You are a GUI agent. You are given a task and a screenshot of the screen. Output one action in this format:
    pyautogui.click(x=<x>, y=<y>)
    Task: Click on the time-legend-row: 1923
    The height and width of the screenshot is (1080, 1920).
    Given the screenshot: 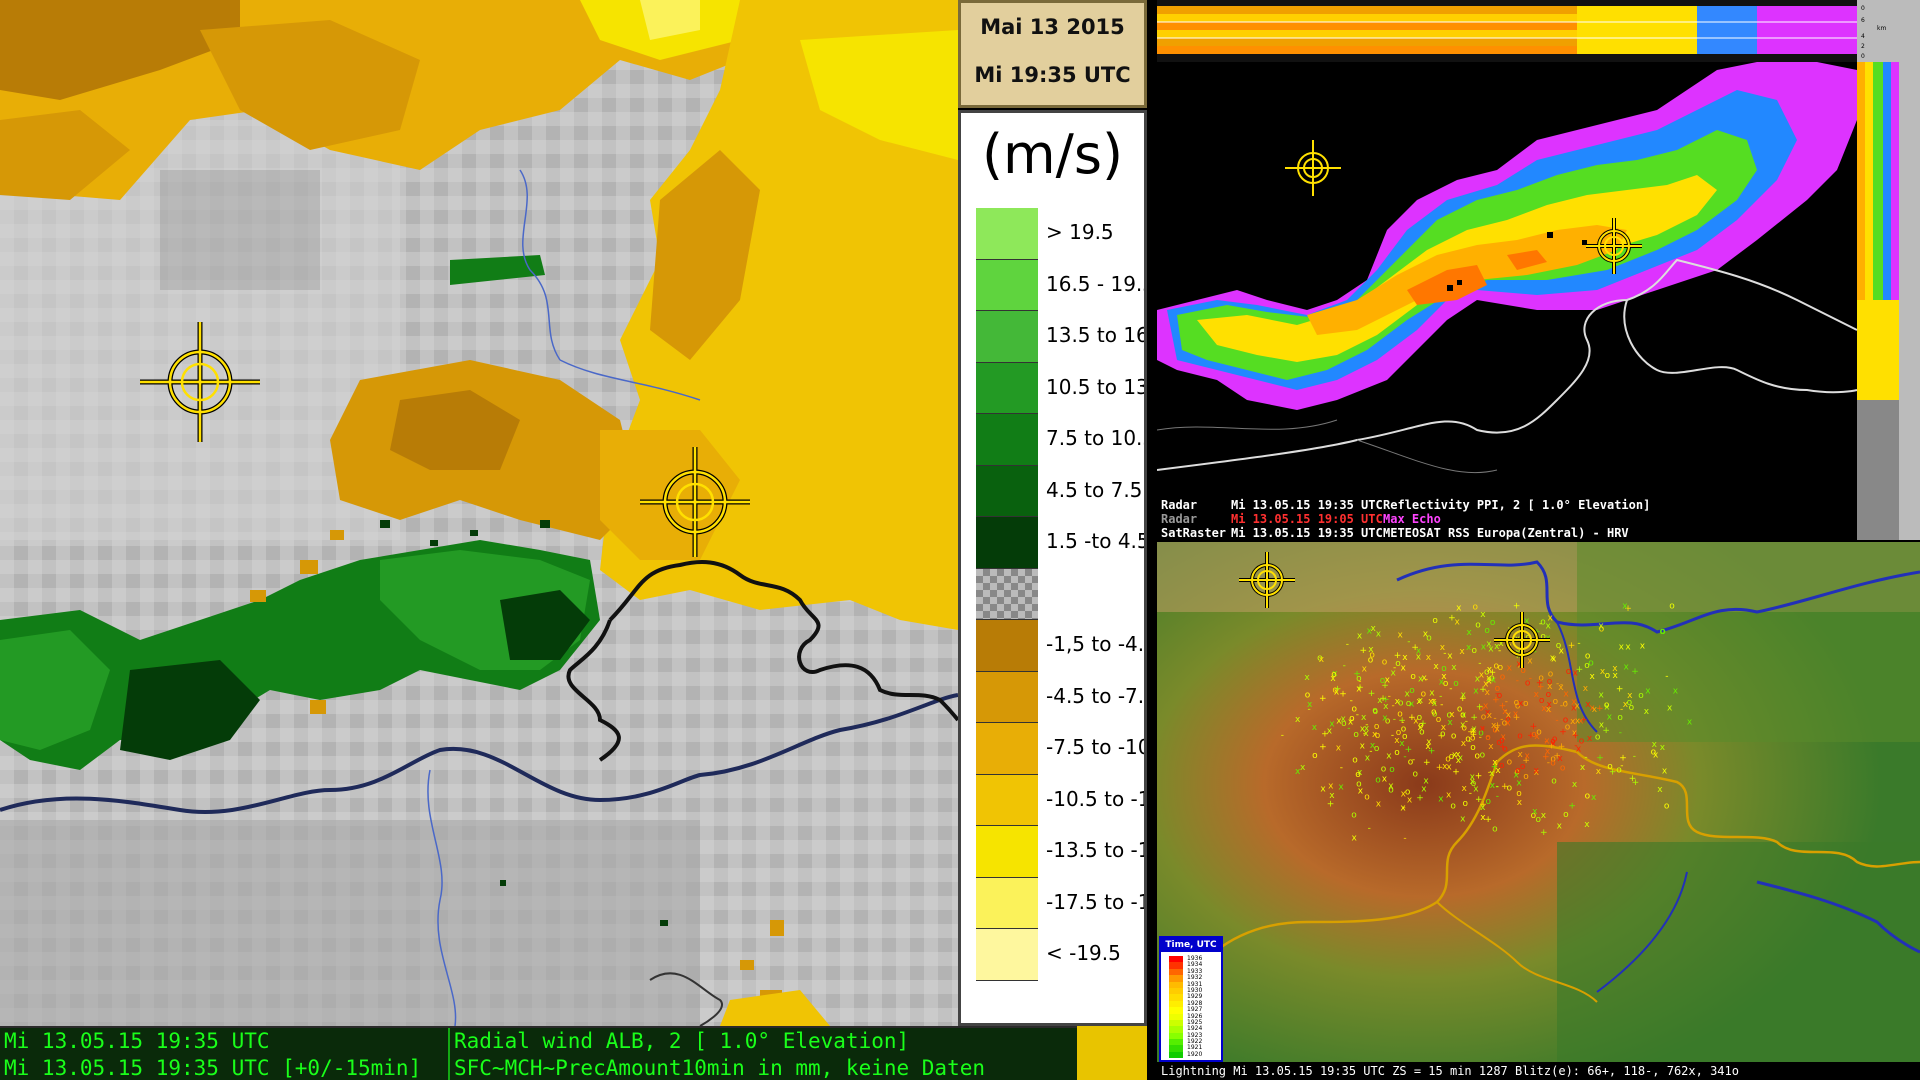 What is the action you would take?
    pyautogui.click(x=1191, y=1036)
    